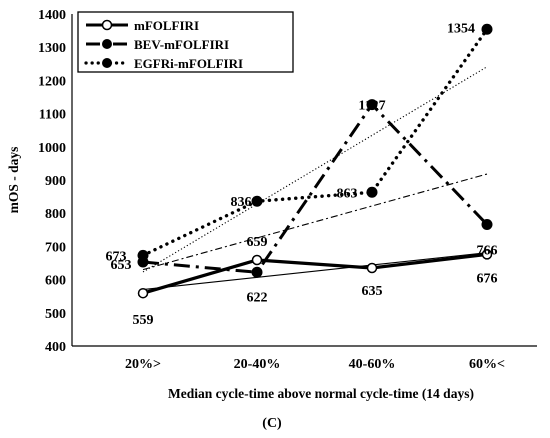 This screenshot has width=550, height=438. Describe the element at coordinates (52, 148) in the screenshot. I see `y-tick-label: 1000` at that location.